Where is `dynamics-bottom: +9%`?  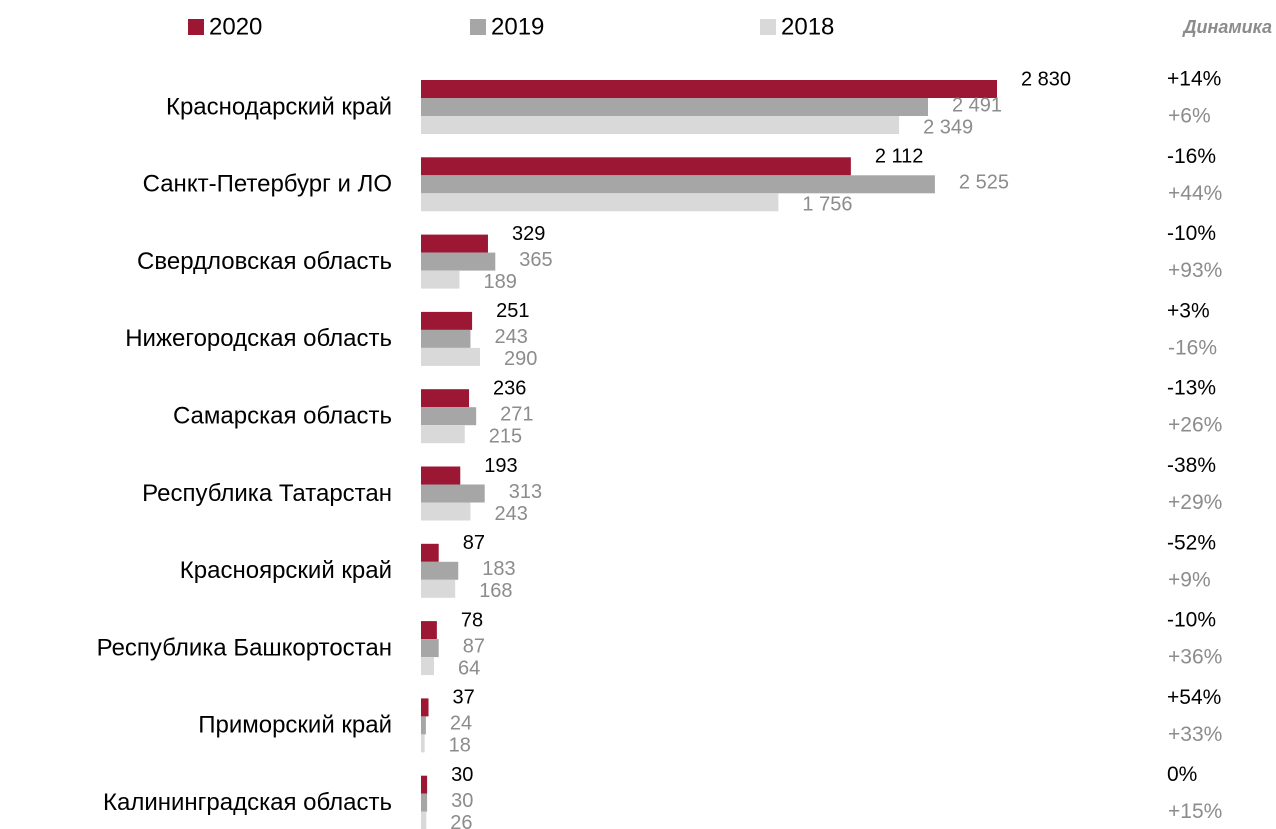 dynamics-bottom: +9% is located at coordinates (1189, 579).